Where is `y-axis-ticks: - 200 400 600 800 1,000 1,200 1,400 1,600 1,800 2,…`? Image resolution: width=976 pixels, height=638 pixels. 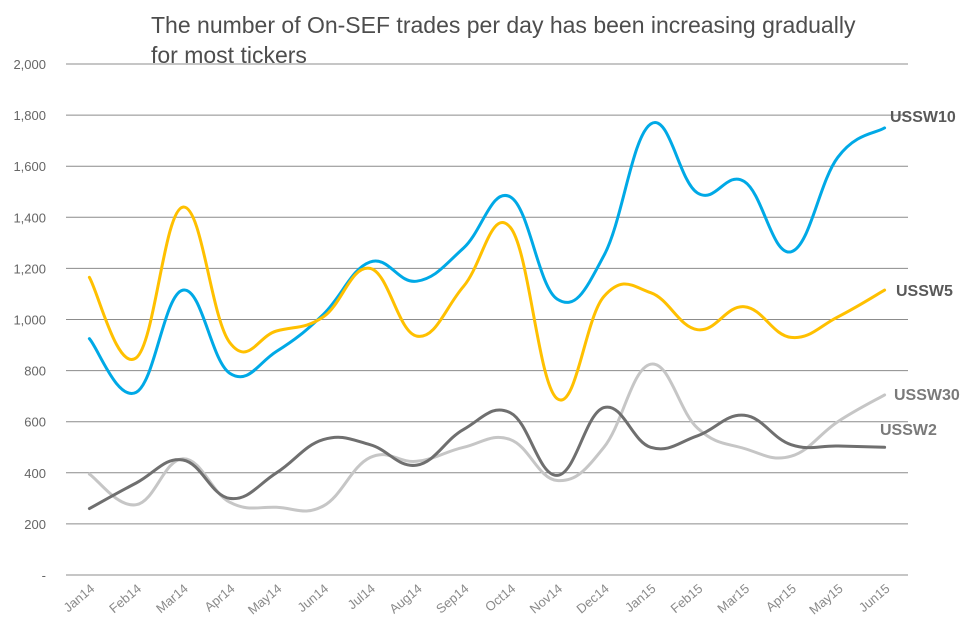 y-axis-ticks: - 200 400 600 800 1,000 1,200 1,400 1,600 1,800 2,… is located at coordinates (29, 320).